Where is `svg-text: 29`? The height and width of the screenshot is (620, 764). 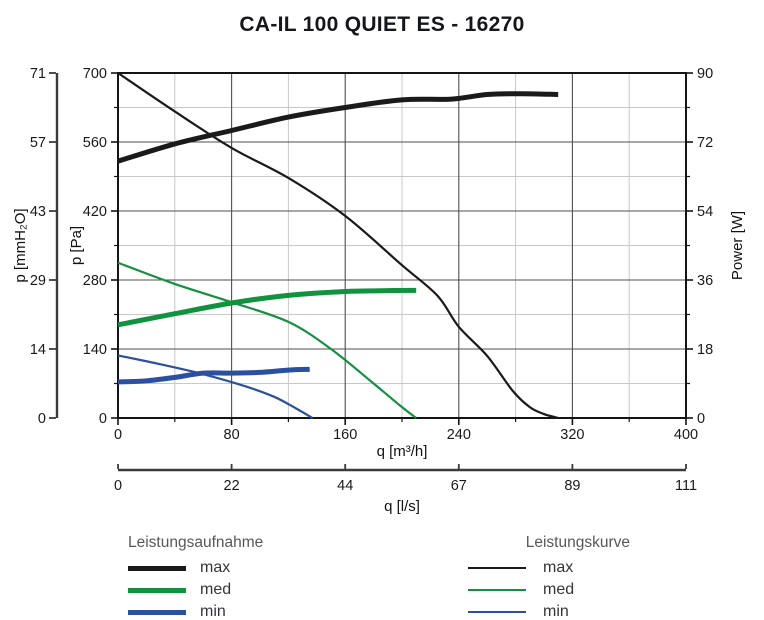 svg-text: 29 is located at coordinates (38, 281).